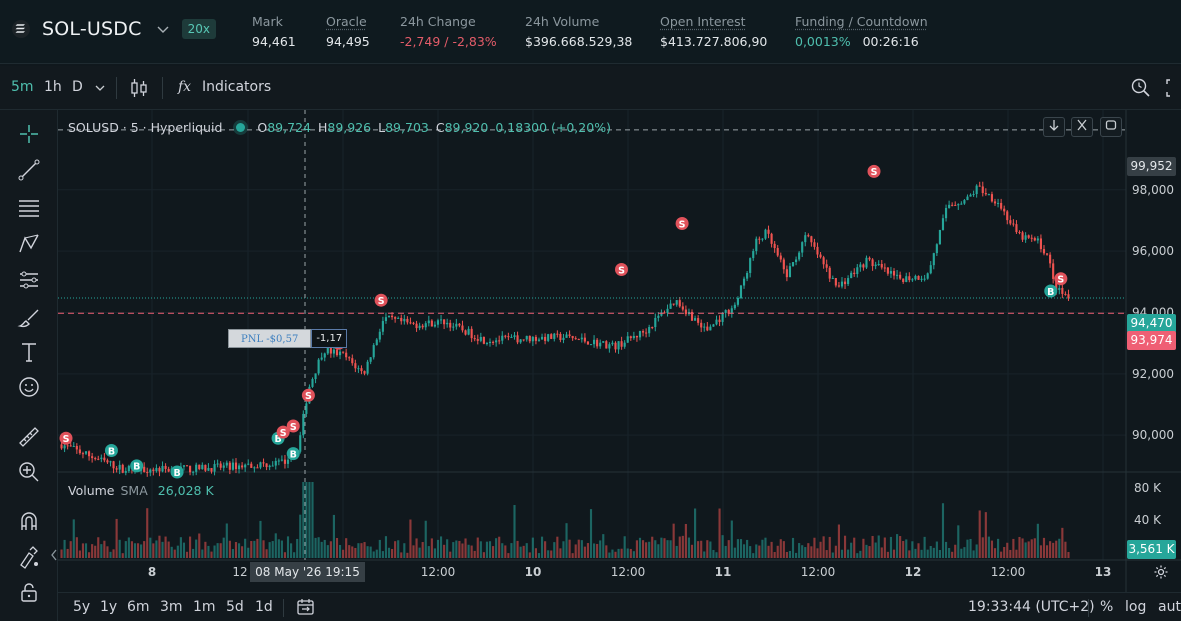 The image size is (1181, 621). What do you see at coordinates (171, 607) in the screenshot?
I see `range-3m: 3m` at bounding box center [171, 607].